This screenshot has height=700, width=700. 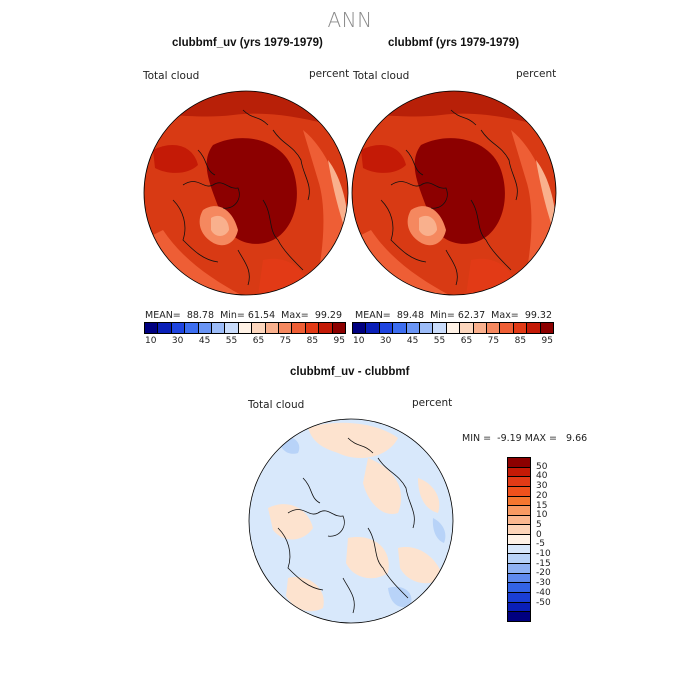 What do you see at coordinates (247, 43) in the screenshot?
I see `panel1-title: clubbmf_uv (yrs 1979-1979)` at bounding box center [247, 43].